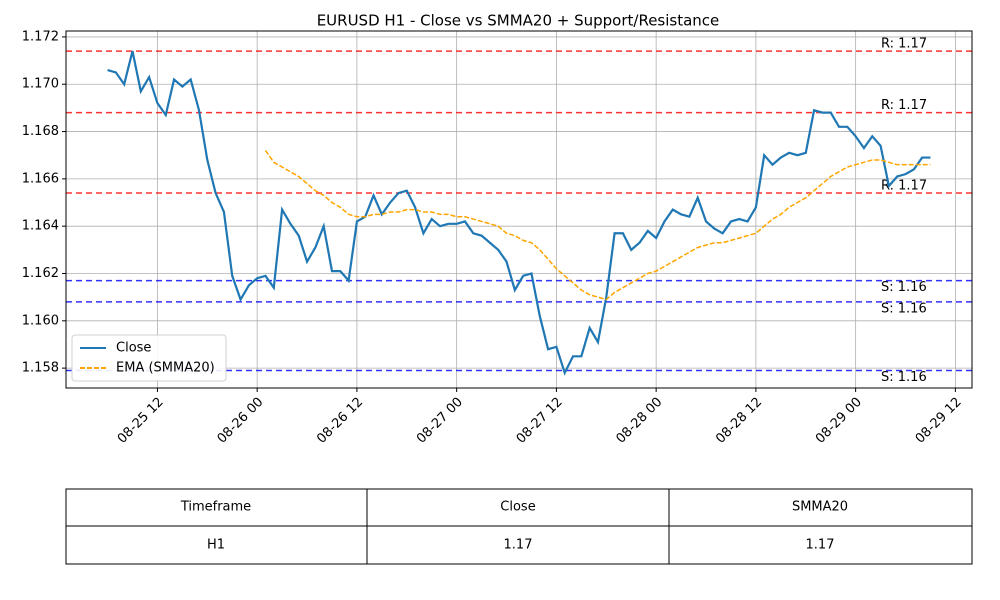 The image size is (1000, 600). I want to click on table-cell: H1, so click(216, 545).